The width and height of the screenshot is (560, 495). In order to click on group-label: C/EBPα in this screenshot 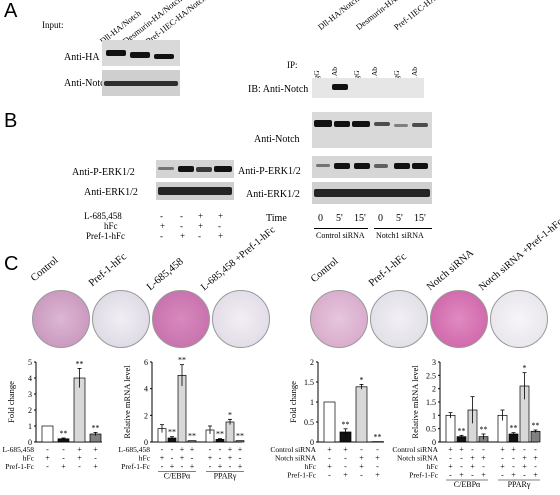, I will do `click(177, 476)`.